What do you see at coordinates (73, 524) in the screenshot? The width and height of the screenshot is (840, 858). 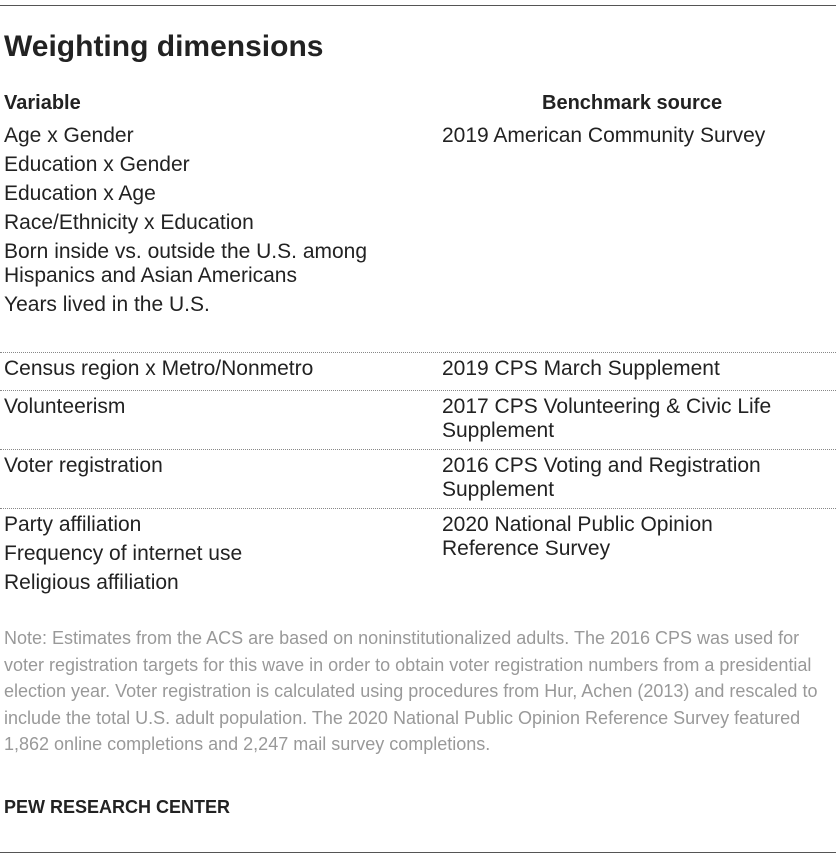 I see `variable: Party affiliation` at bounding box center [73, 524].